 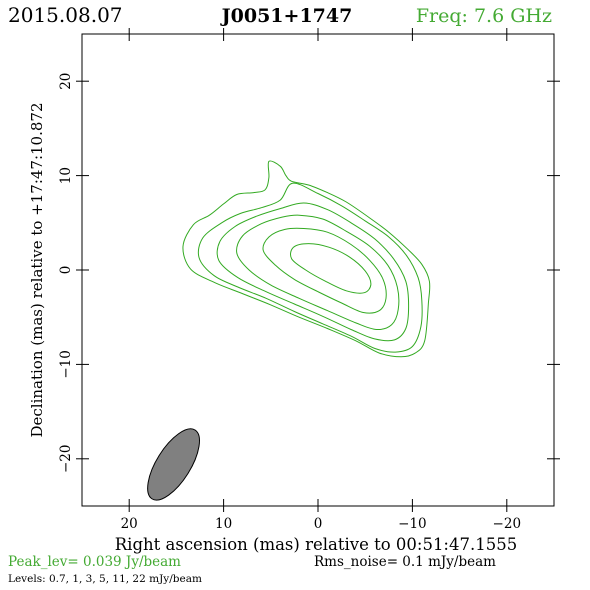 I want to click on y-tick-labels: 20 10 0 −10 −20, so click(x=66, y=273).